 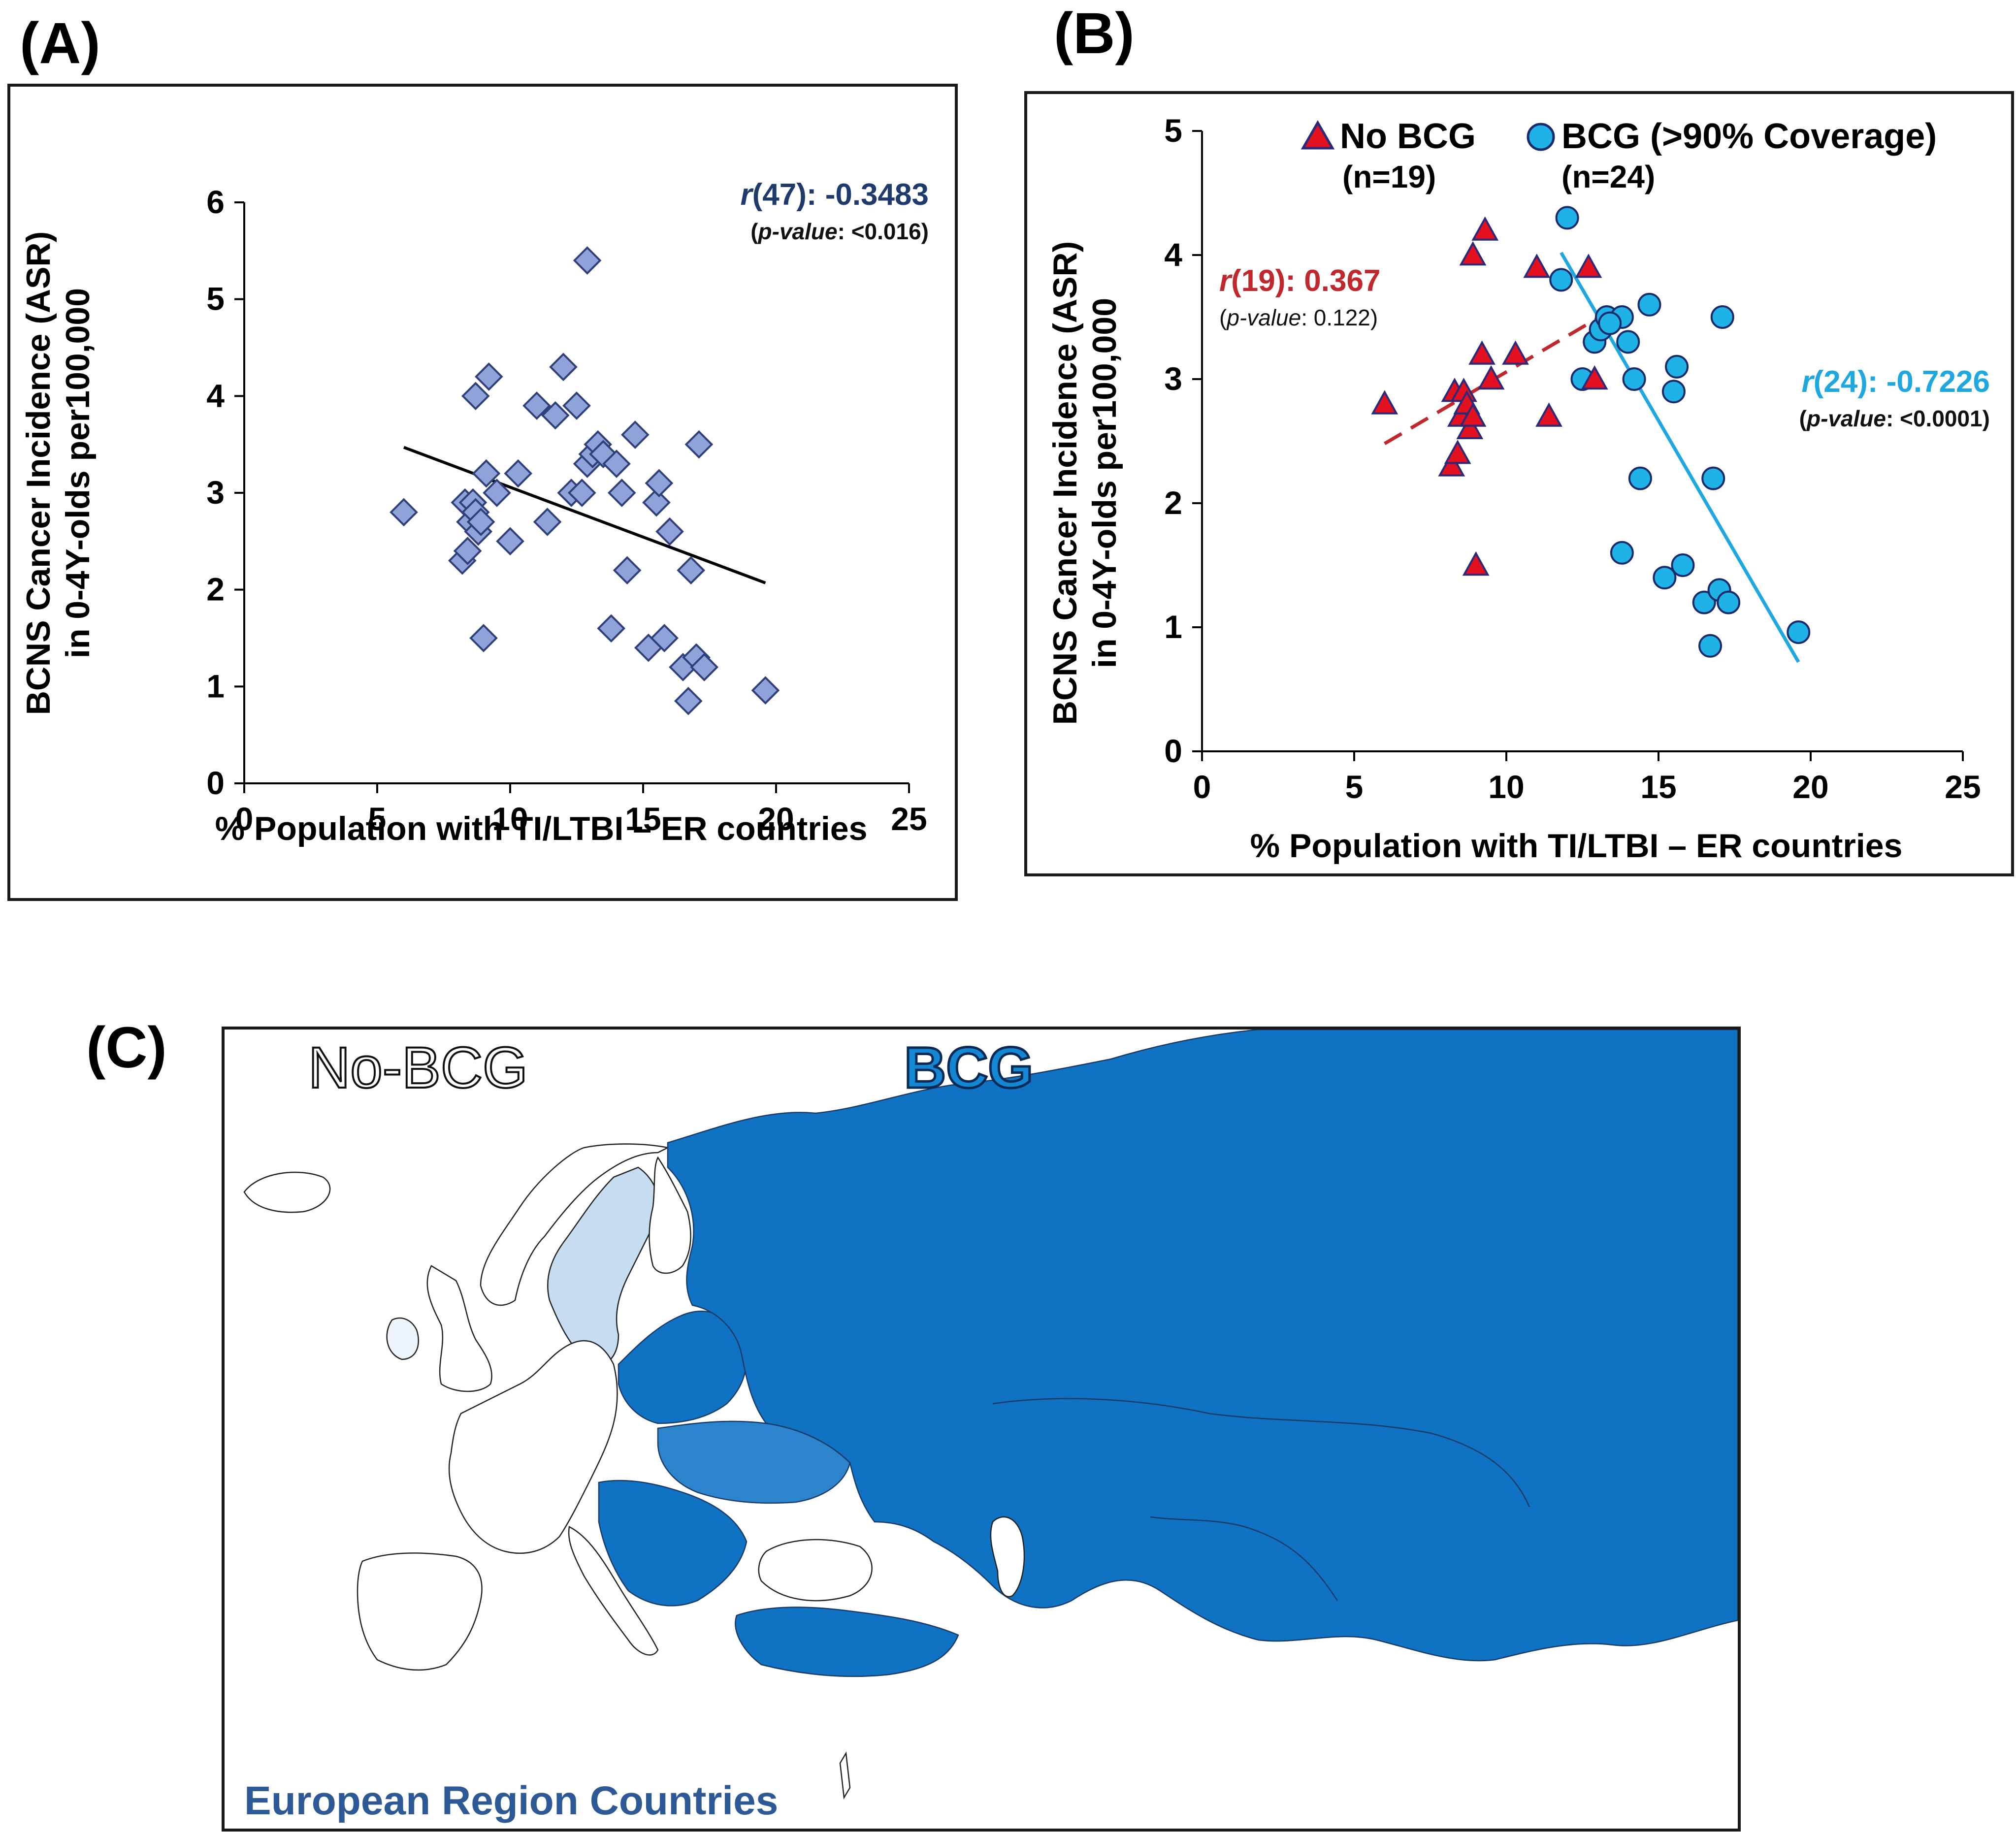 I want to click on map-italy, so click(x=613, y=1591).